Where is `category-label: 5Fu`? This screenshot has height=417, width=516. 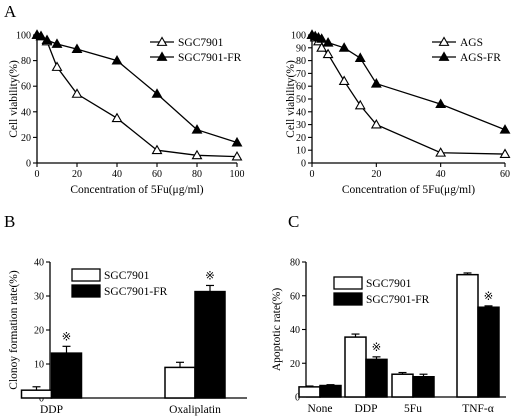
category-label: 5Fu is located at coordinates (413, 409).